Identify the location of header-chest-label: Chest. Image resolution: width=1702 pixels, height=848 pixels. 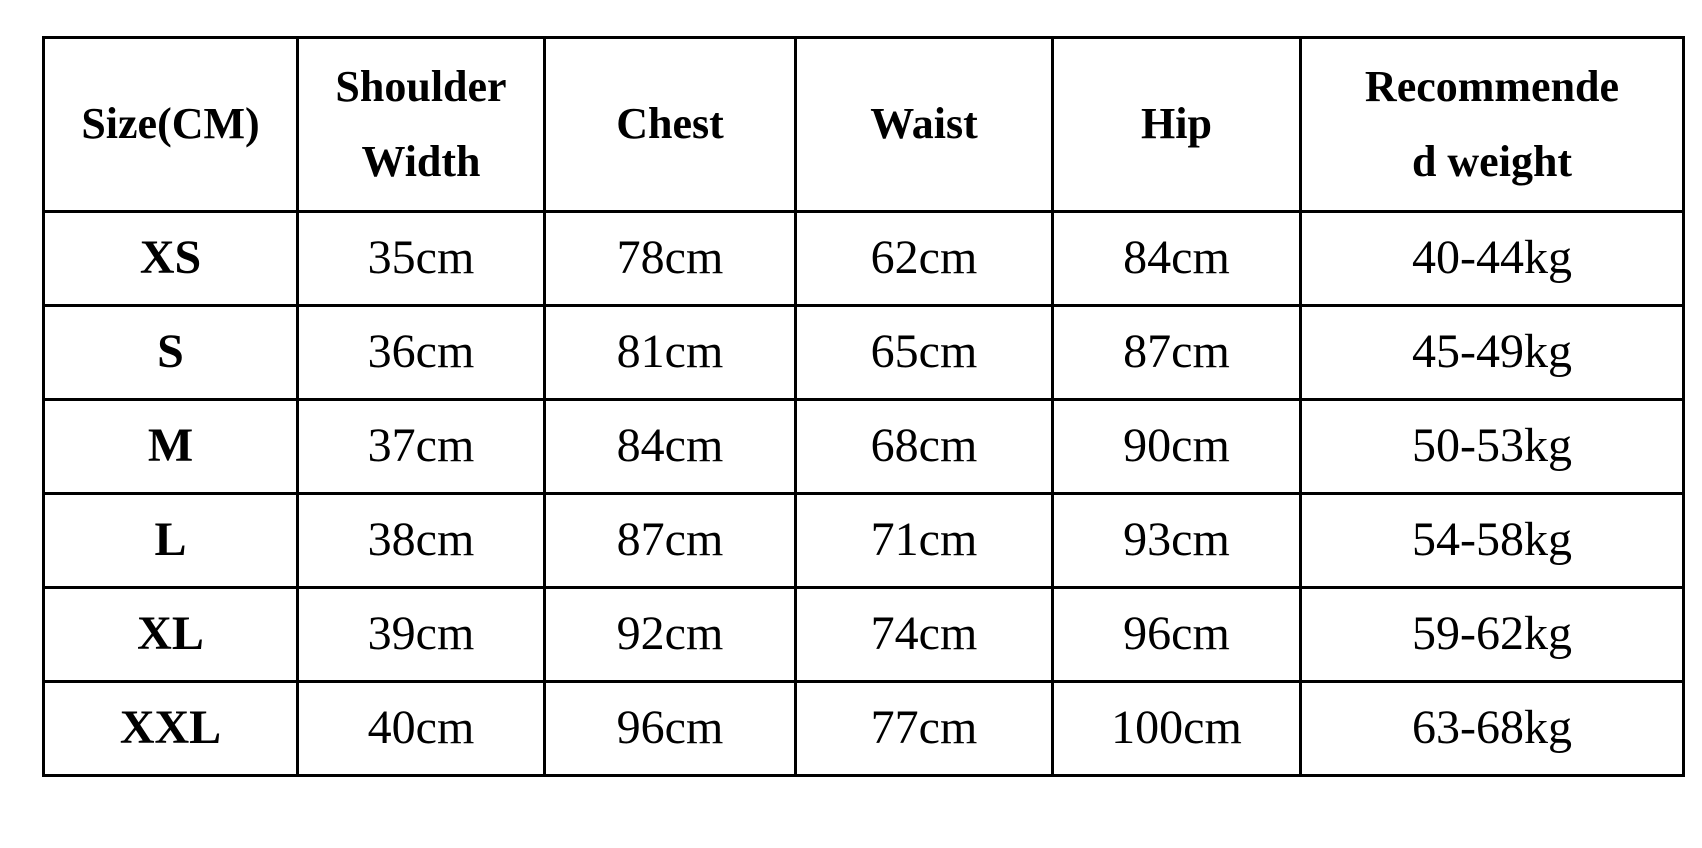
(670, 124).